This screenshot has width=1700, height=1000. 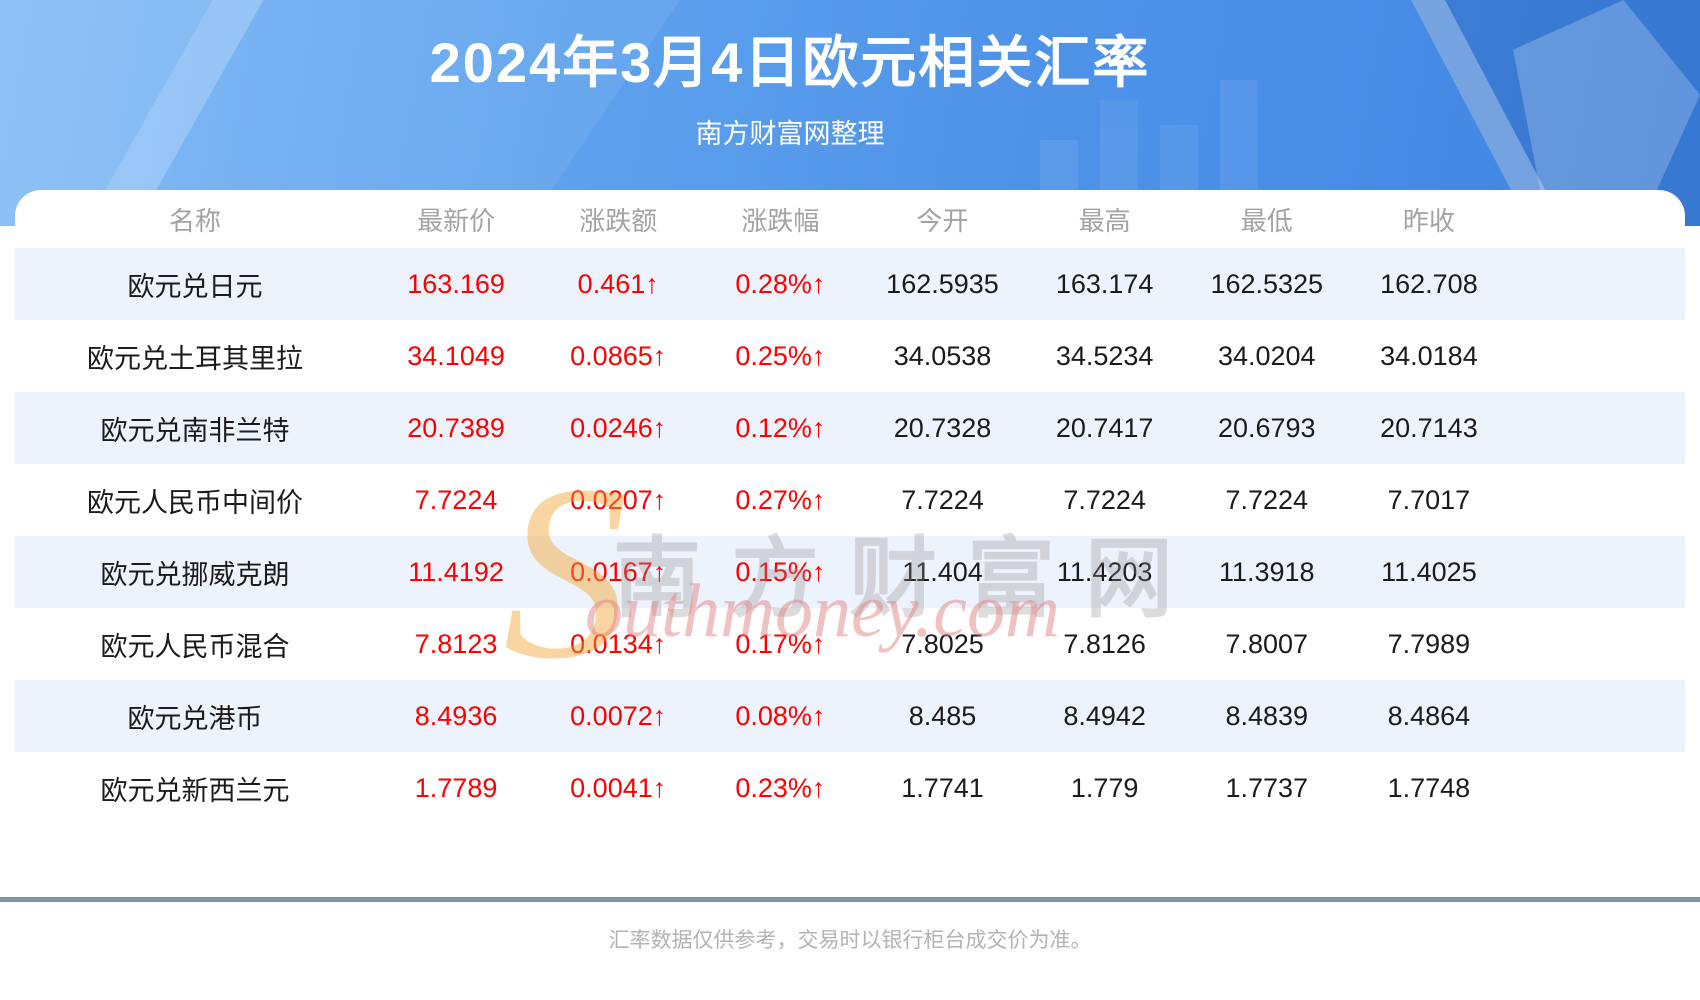 I want to click on cell-low: 34.0204, so click(x=1266, y=355).